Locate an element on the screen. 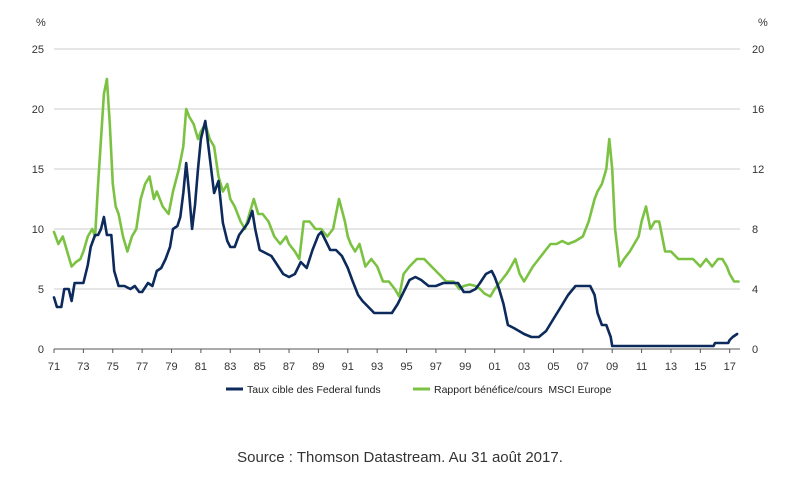 Image resolution: width=800 pixels, height=485 pixels. right-tick-label: 8 is located at coordinates (755, 230).